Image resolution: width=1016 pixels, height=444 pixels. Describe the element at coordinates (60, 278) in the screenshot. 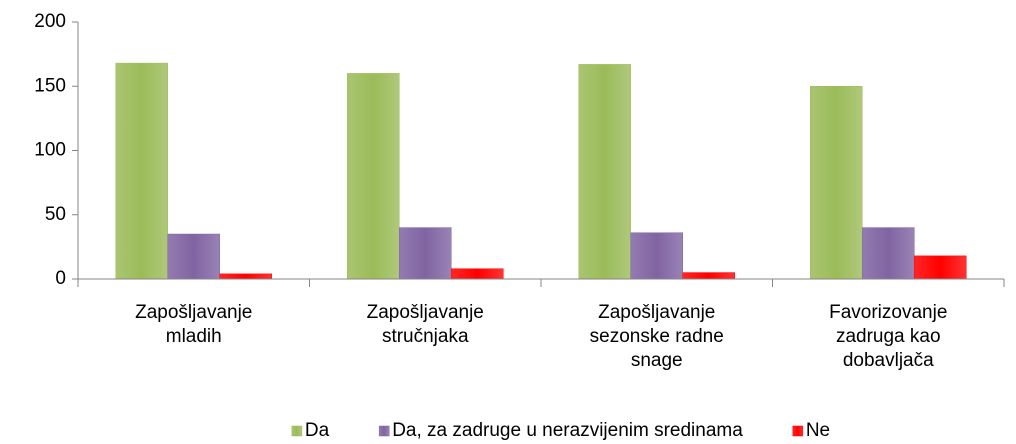

I see `y-tick-label: 0` at that location.